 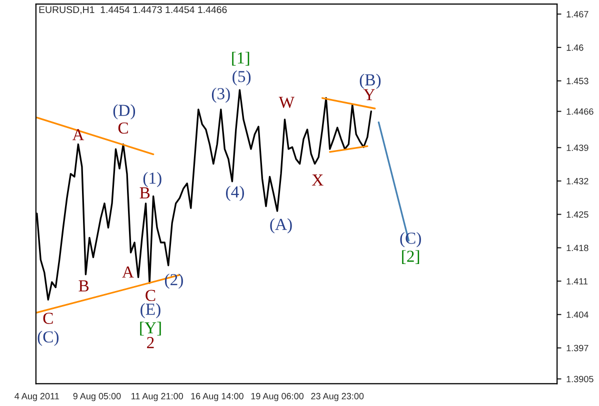 I want to click on annotation: (1), so click(x=152, y=180).